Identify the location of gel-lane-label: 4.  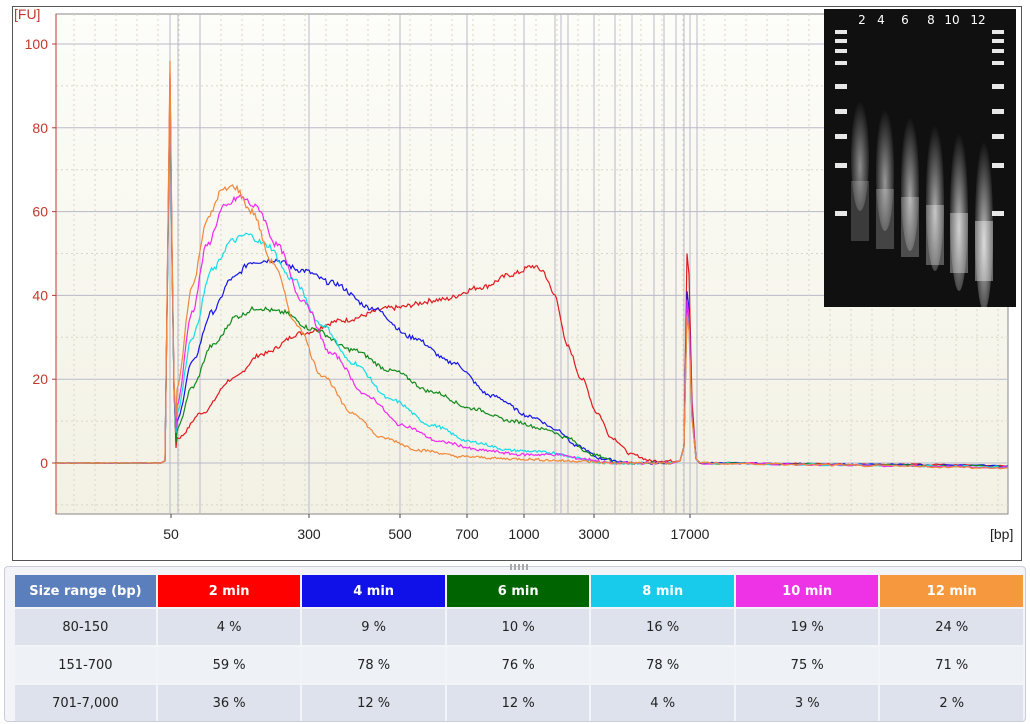
(881, 20).